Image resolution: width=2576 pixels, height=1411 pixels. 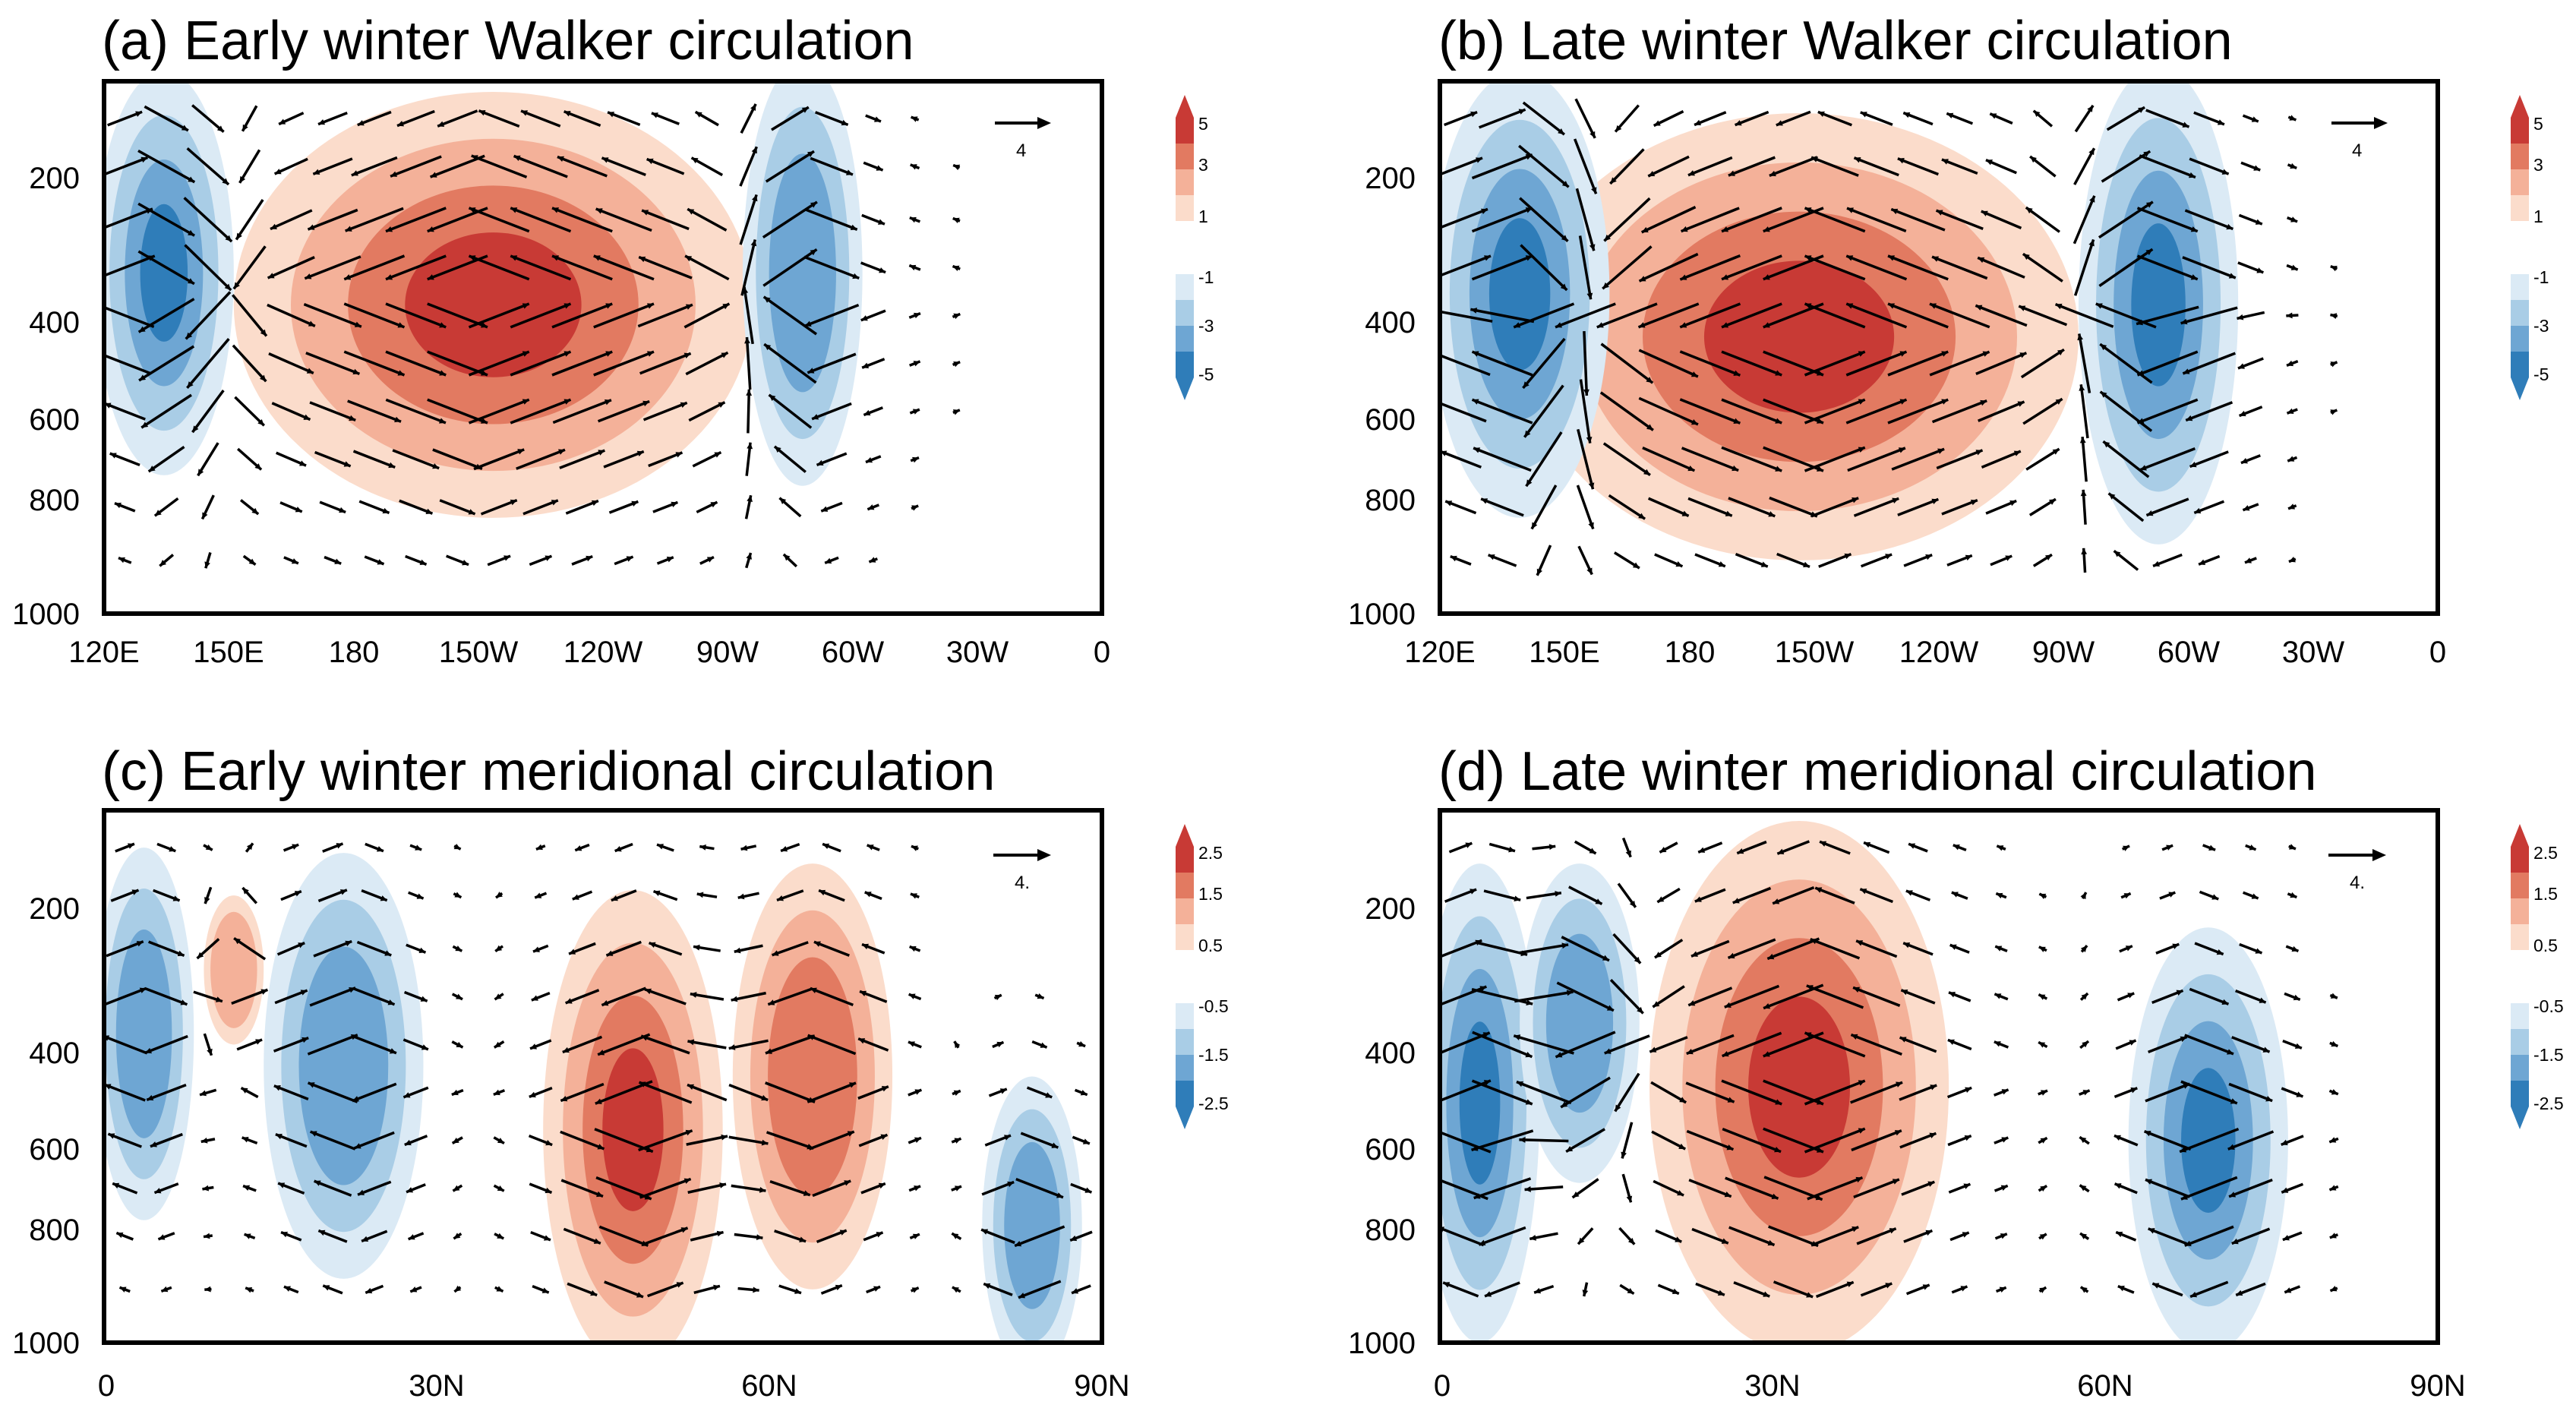 I want to click on colorbar-warm-block, so click(x=2520, y=131).